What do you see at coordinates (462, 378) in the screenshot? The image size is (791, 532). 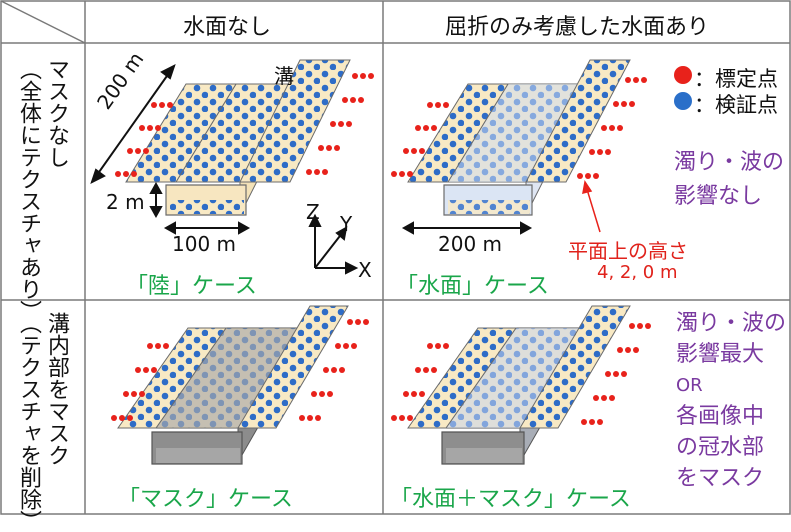 I see `water-mask-left-plateau` at bounding box center [462, 378].